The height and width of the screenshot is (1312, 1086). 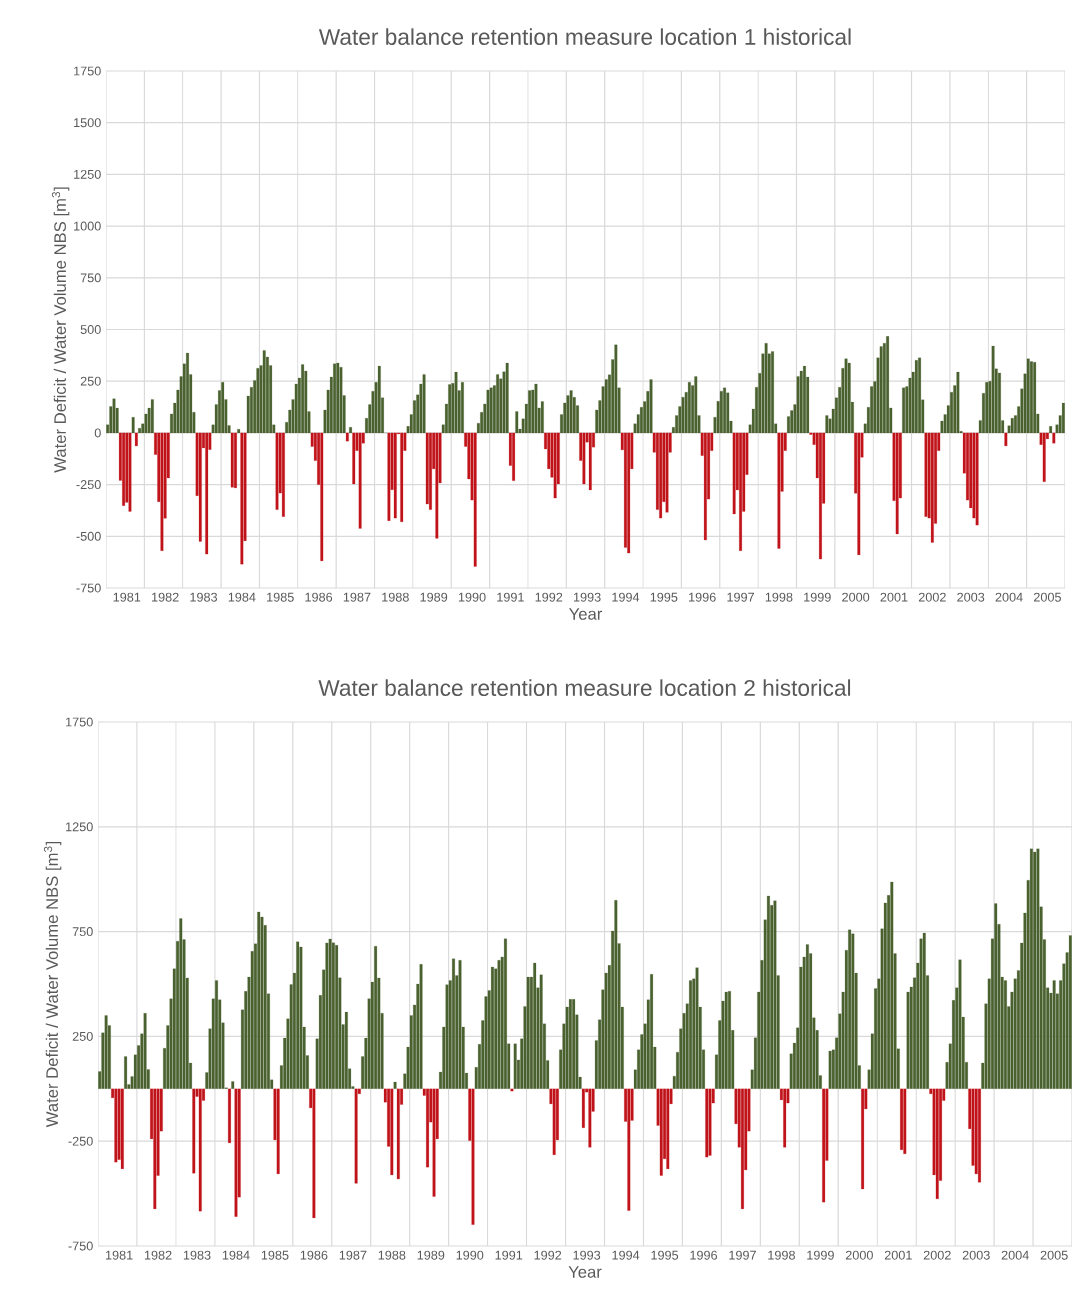 I want to click on x-tick-label: 1997, so click(x=740, y=597).